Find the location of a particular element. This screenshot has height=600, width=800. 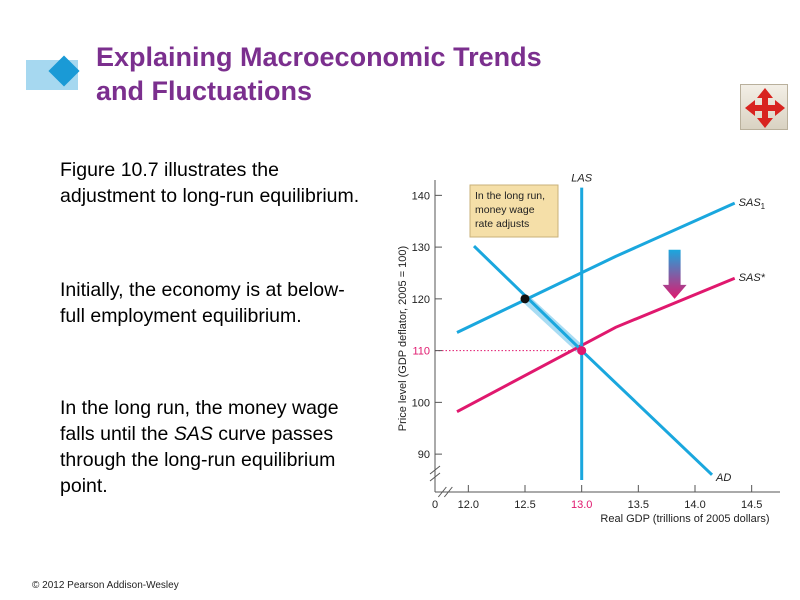

x-tick-label: 13.0 is located at coordinates (581, 505).